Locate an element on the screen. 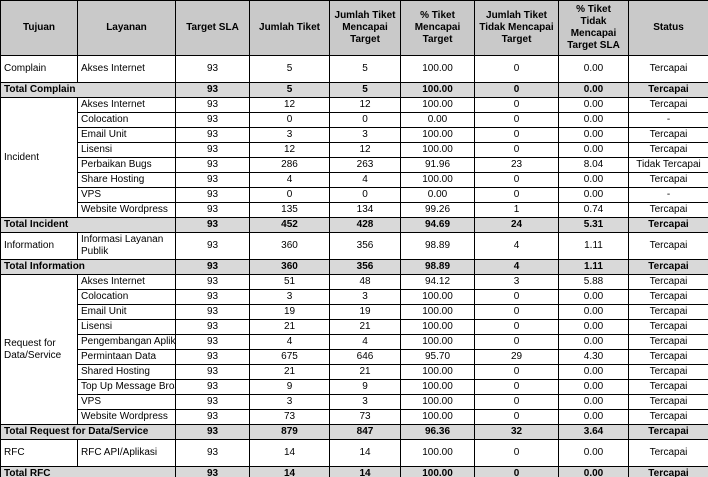 The width and height of the screenshot is (708, 477). data-row: Email Unit 93 19 19 100.00 0 0.00 Tercapai is located at coordinates (354, 312).